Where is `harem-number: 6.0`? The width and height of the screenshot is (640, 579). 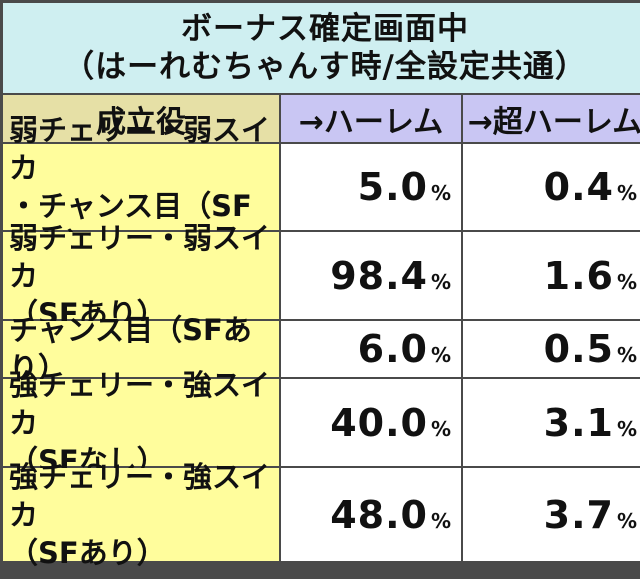
harem-number: 6.0 is located at coordinates (392, 349).